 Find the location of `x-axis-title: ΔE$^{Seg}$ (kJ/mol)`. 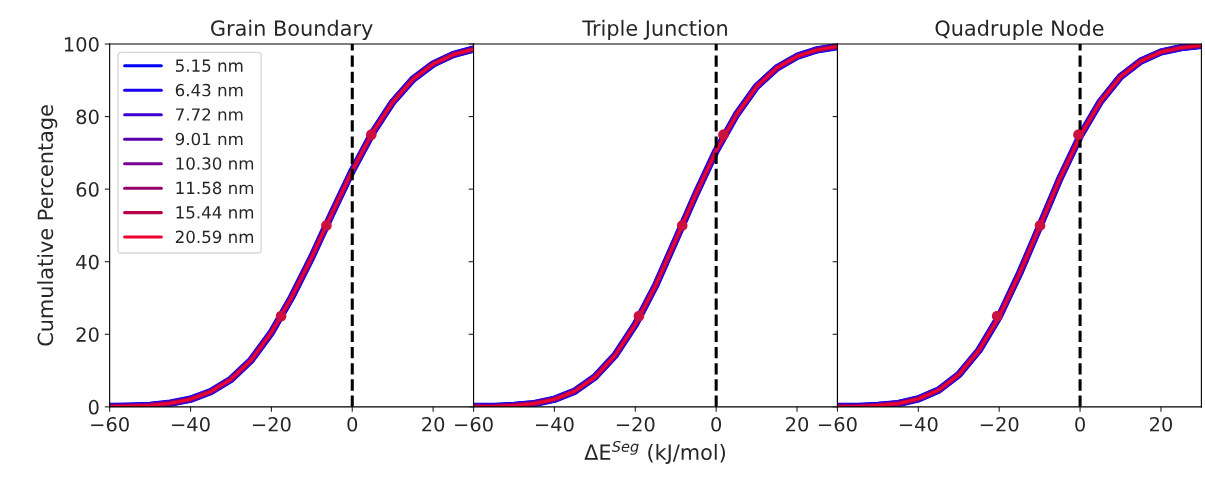

x-axis-title: ΔE$^{Seg}$ (kJ/mol) is located at coordinates (654, 452).